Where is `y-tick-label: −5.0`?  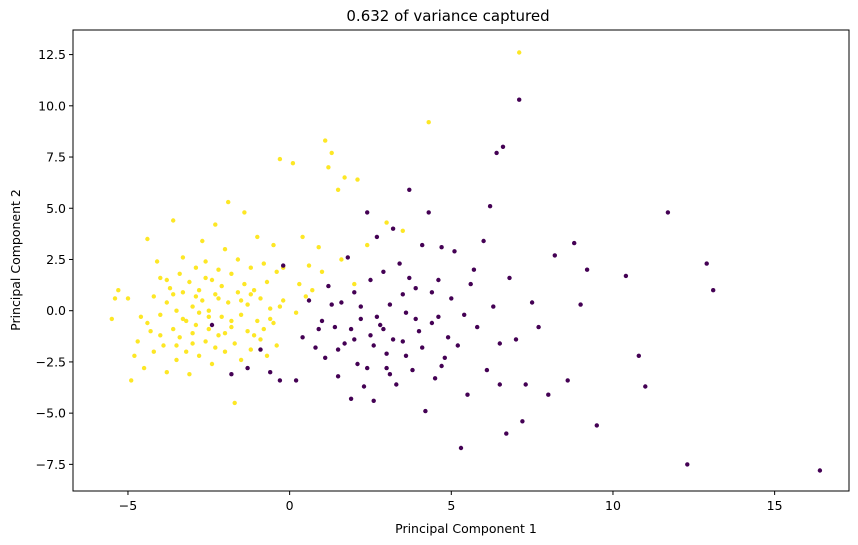
y-tick-label: −5.0 is located at coordinates (51, 413).